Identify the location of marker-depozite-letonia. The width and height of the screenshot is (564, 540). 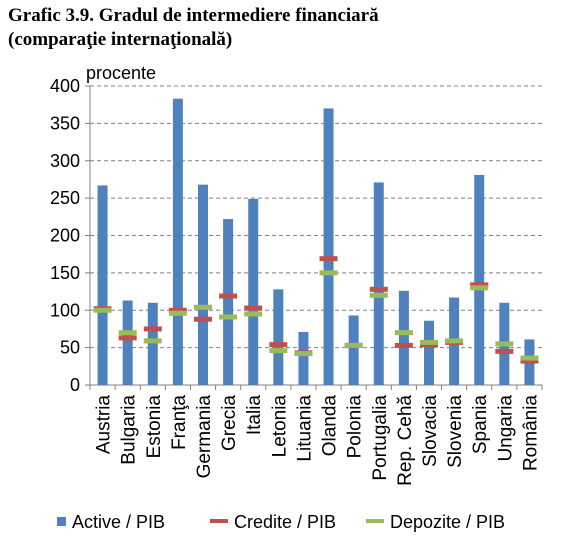
(278, 351).